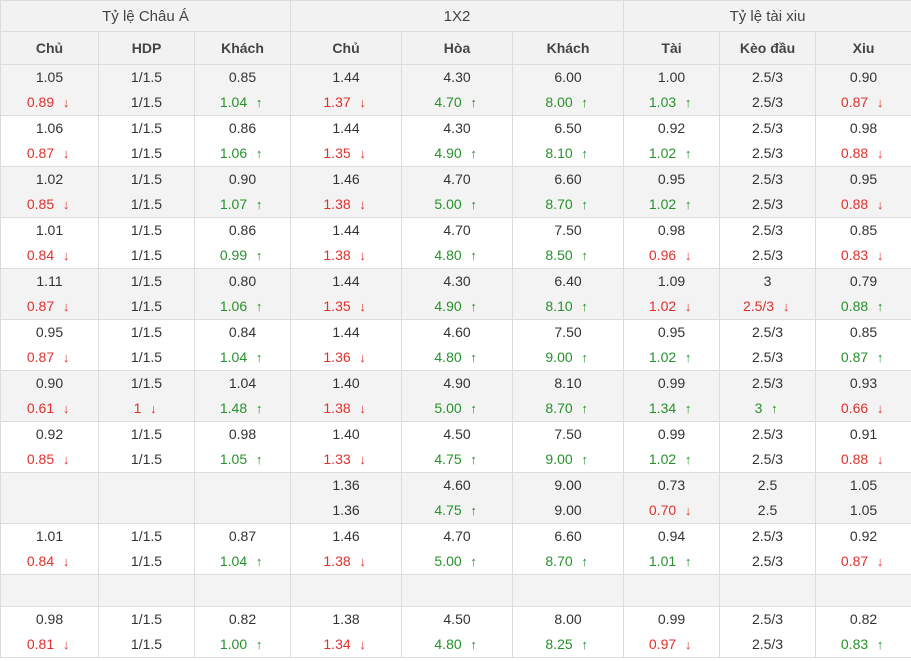 This screenshot has width=911, height=661. I want to click on live-odds: 2.5, so click(767, 510).